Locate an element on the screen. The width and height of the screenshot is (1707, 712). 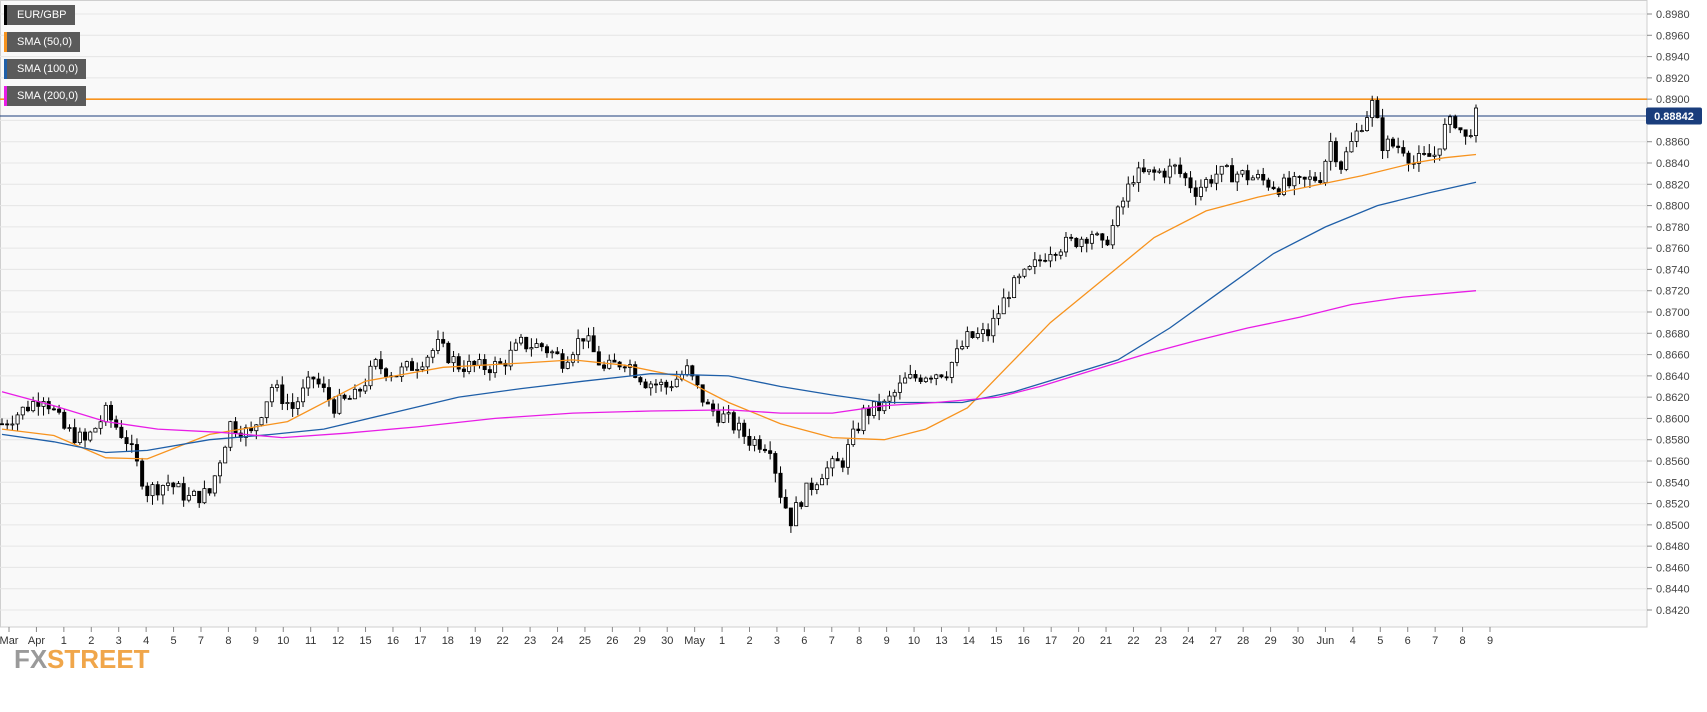
legend-item-sma50: SMA (50,0) is located at coordinates (42, 42).